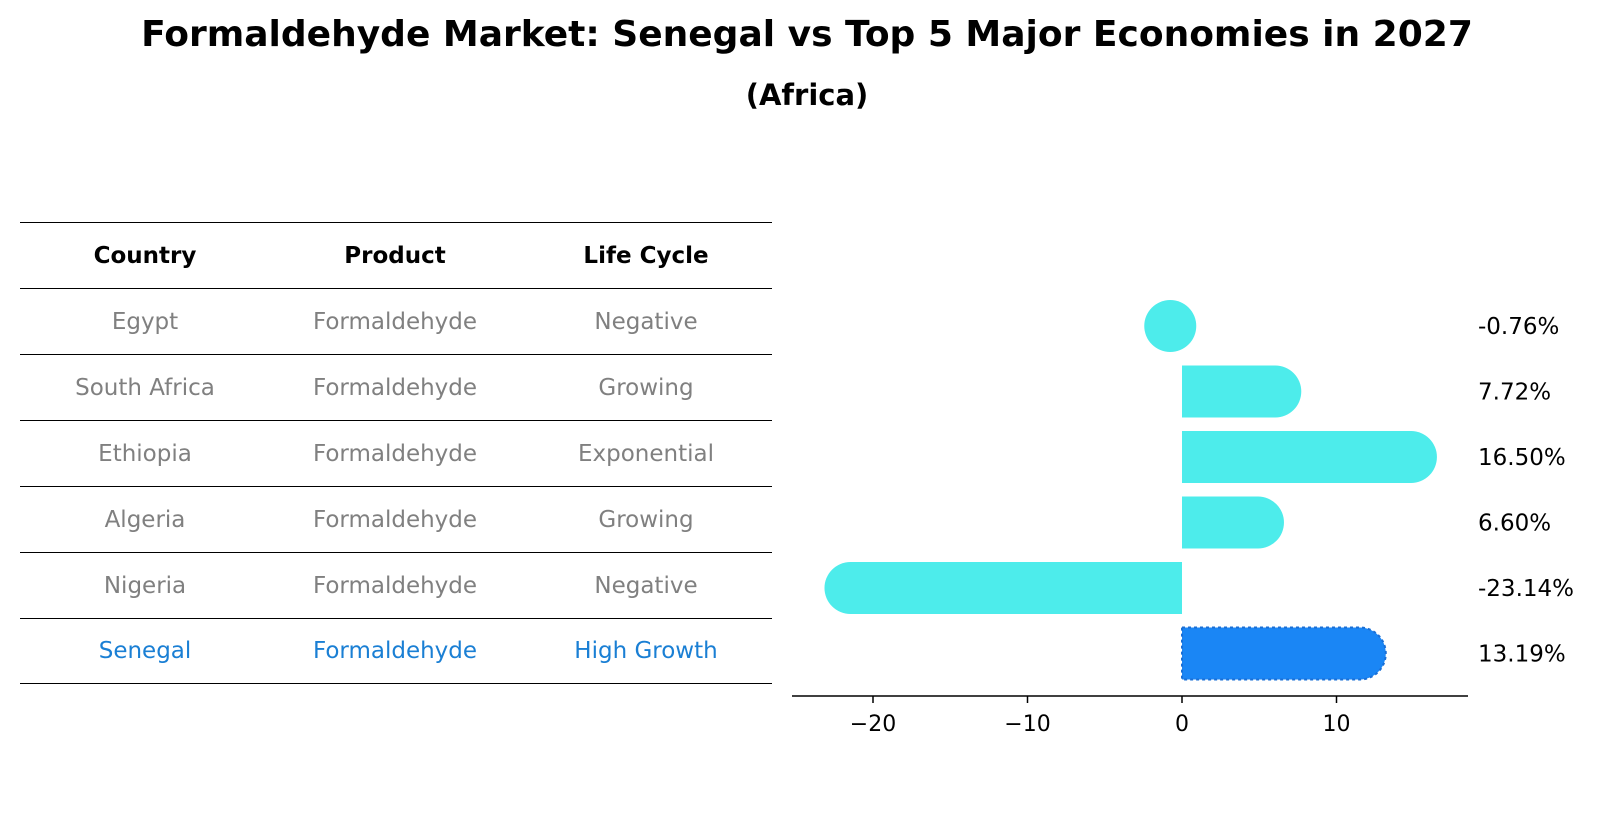 This screenshot has height=823, width=1614. Describe the element at coordinates (645, 453) in the screenshot. I see `cell-life-cycle: Exponential` at that location.